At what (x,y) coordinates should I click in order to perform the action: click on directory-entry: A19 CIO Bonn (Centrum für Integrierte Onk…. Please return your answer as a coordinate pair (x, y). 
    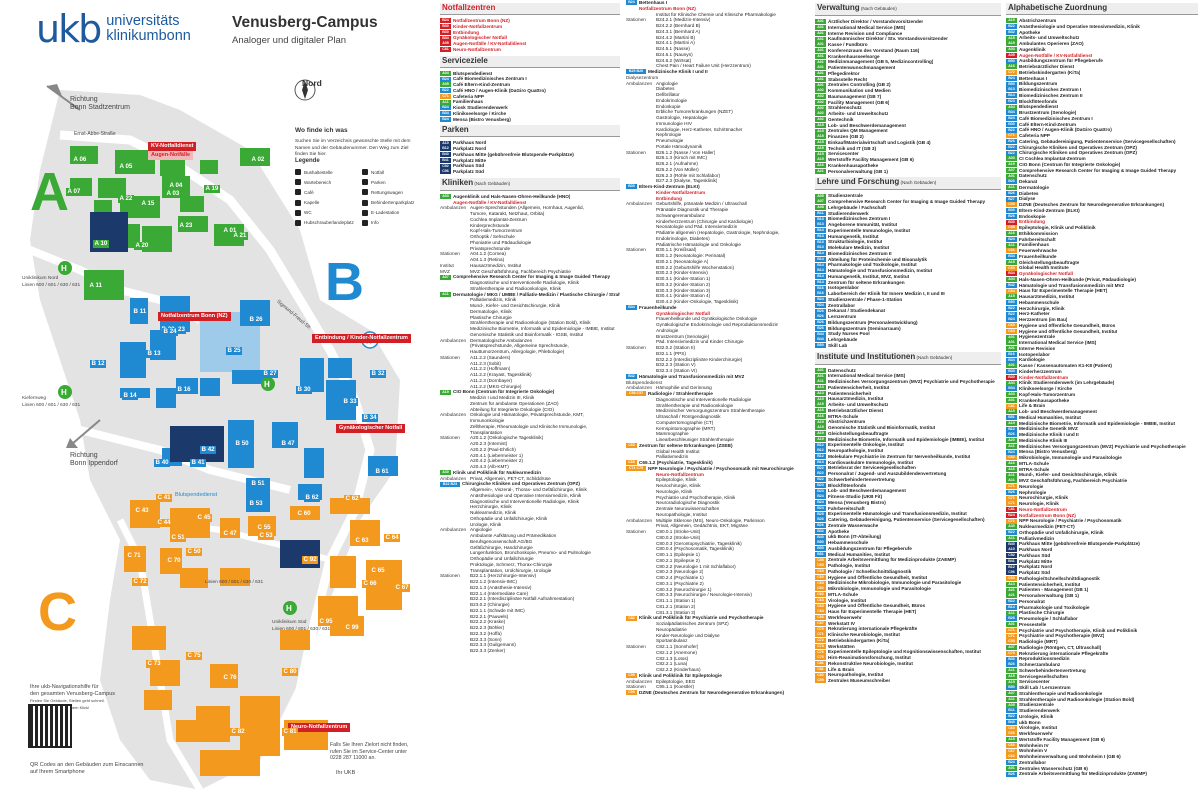
    Looking at the image, I should click on (1102, 165).